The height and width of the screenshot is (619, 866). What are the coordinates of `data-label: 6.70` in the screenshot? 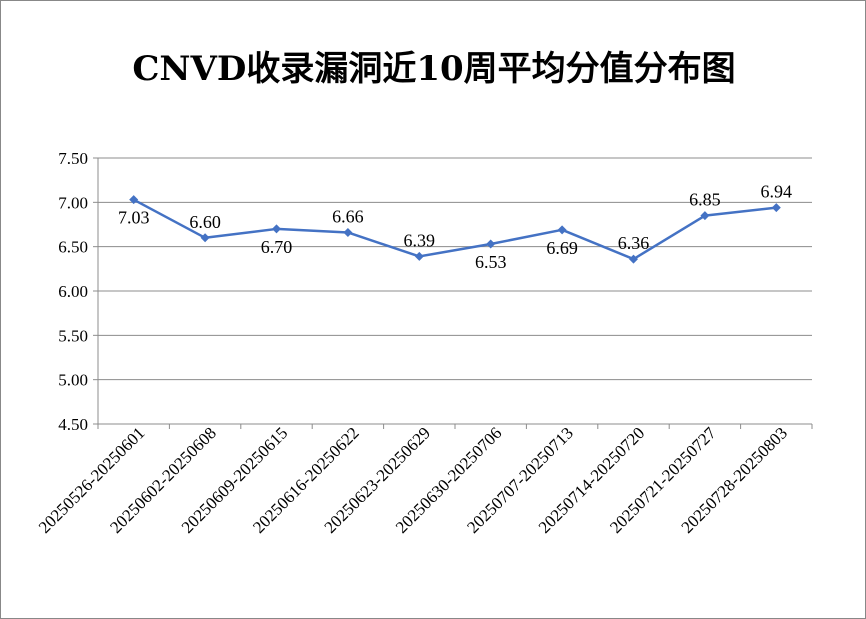 It's located at (277, 247).